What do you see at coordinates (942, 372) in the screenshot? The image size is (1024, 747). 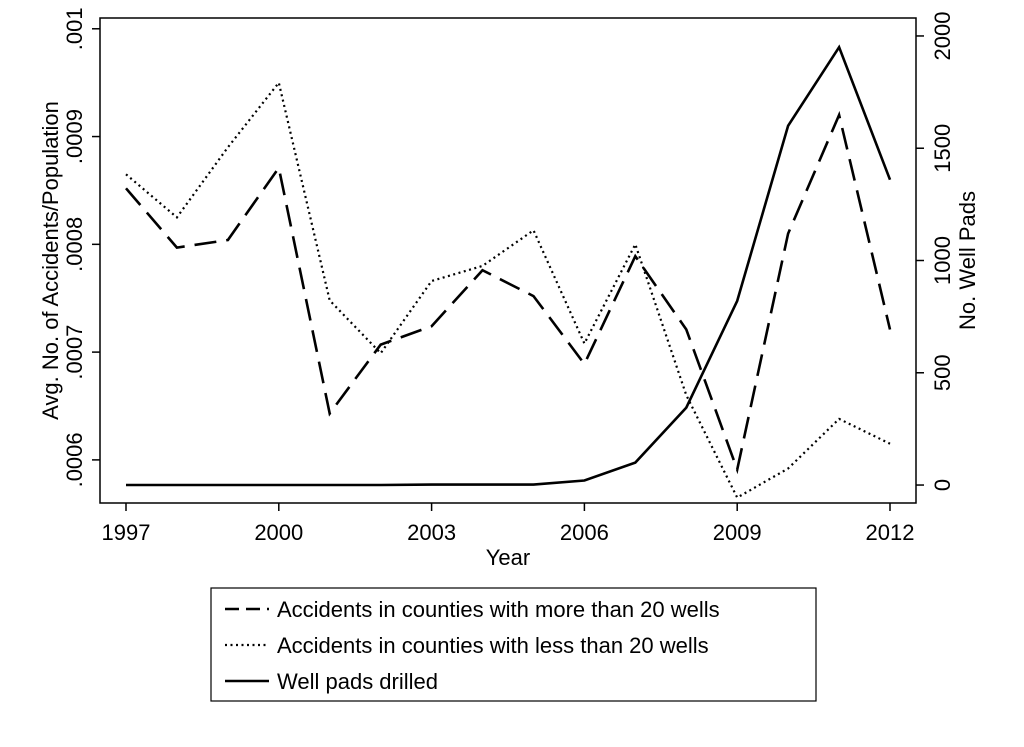 I see `y-right-tick-label: 500` at bounding box center [942, 372].